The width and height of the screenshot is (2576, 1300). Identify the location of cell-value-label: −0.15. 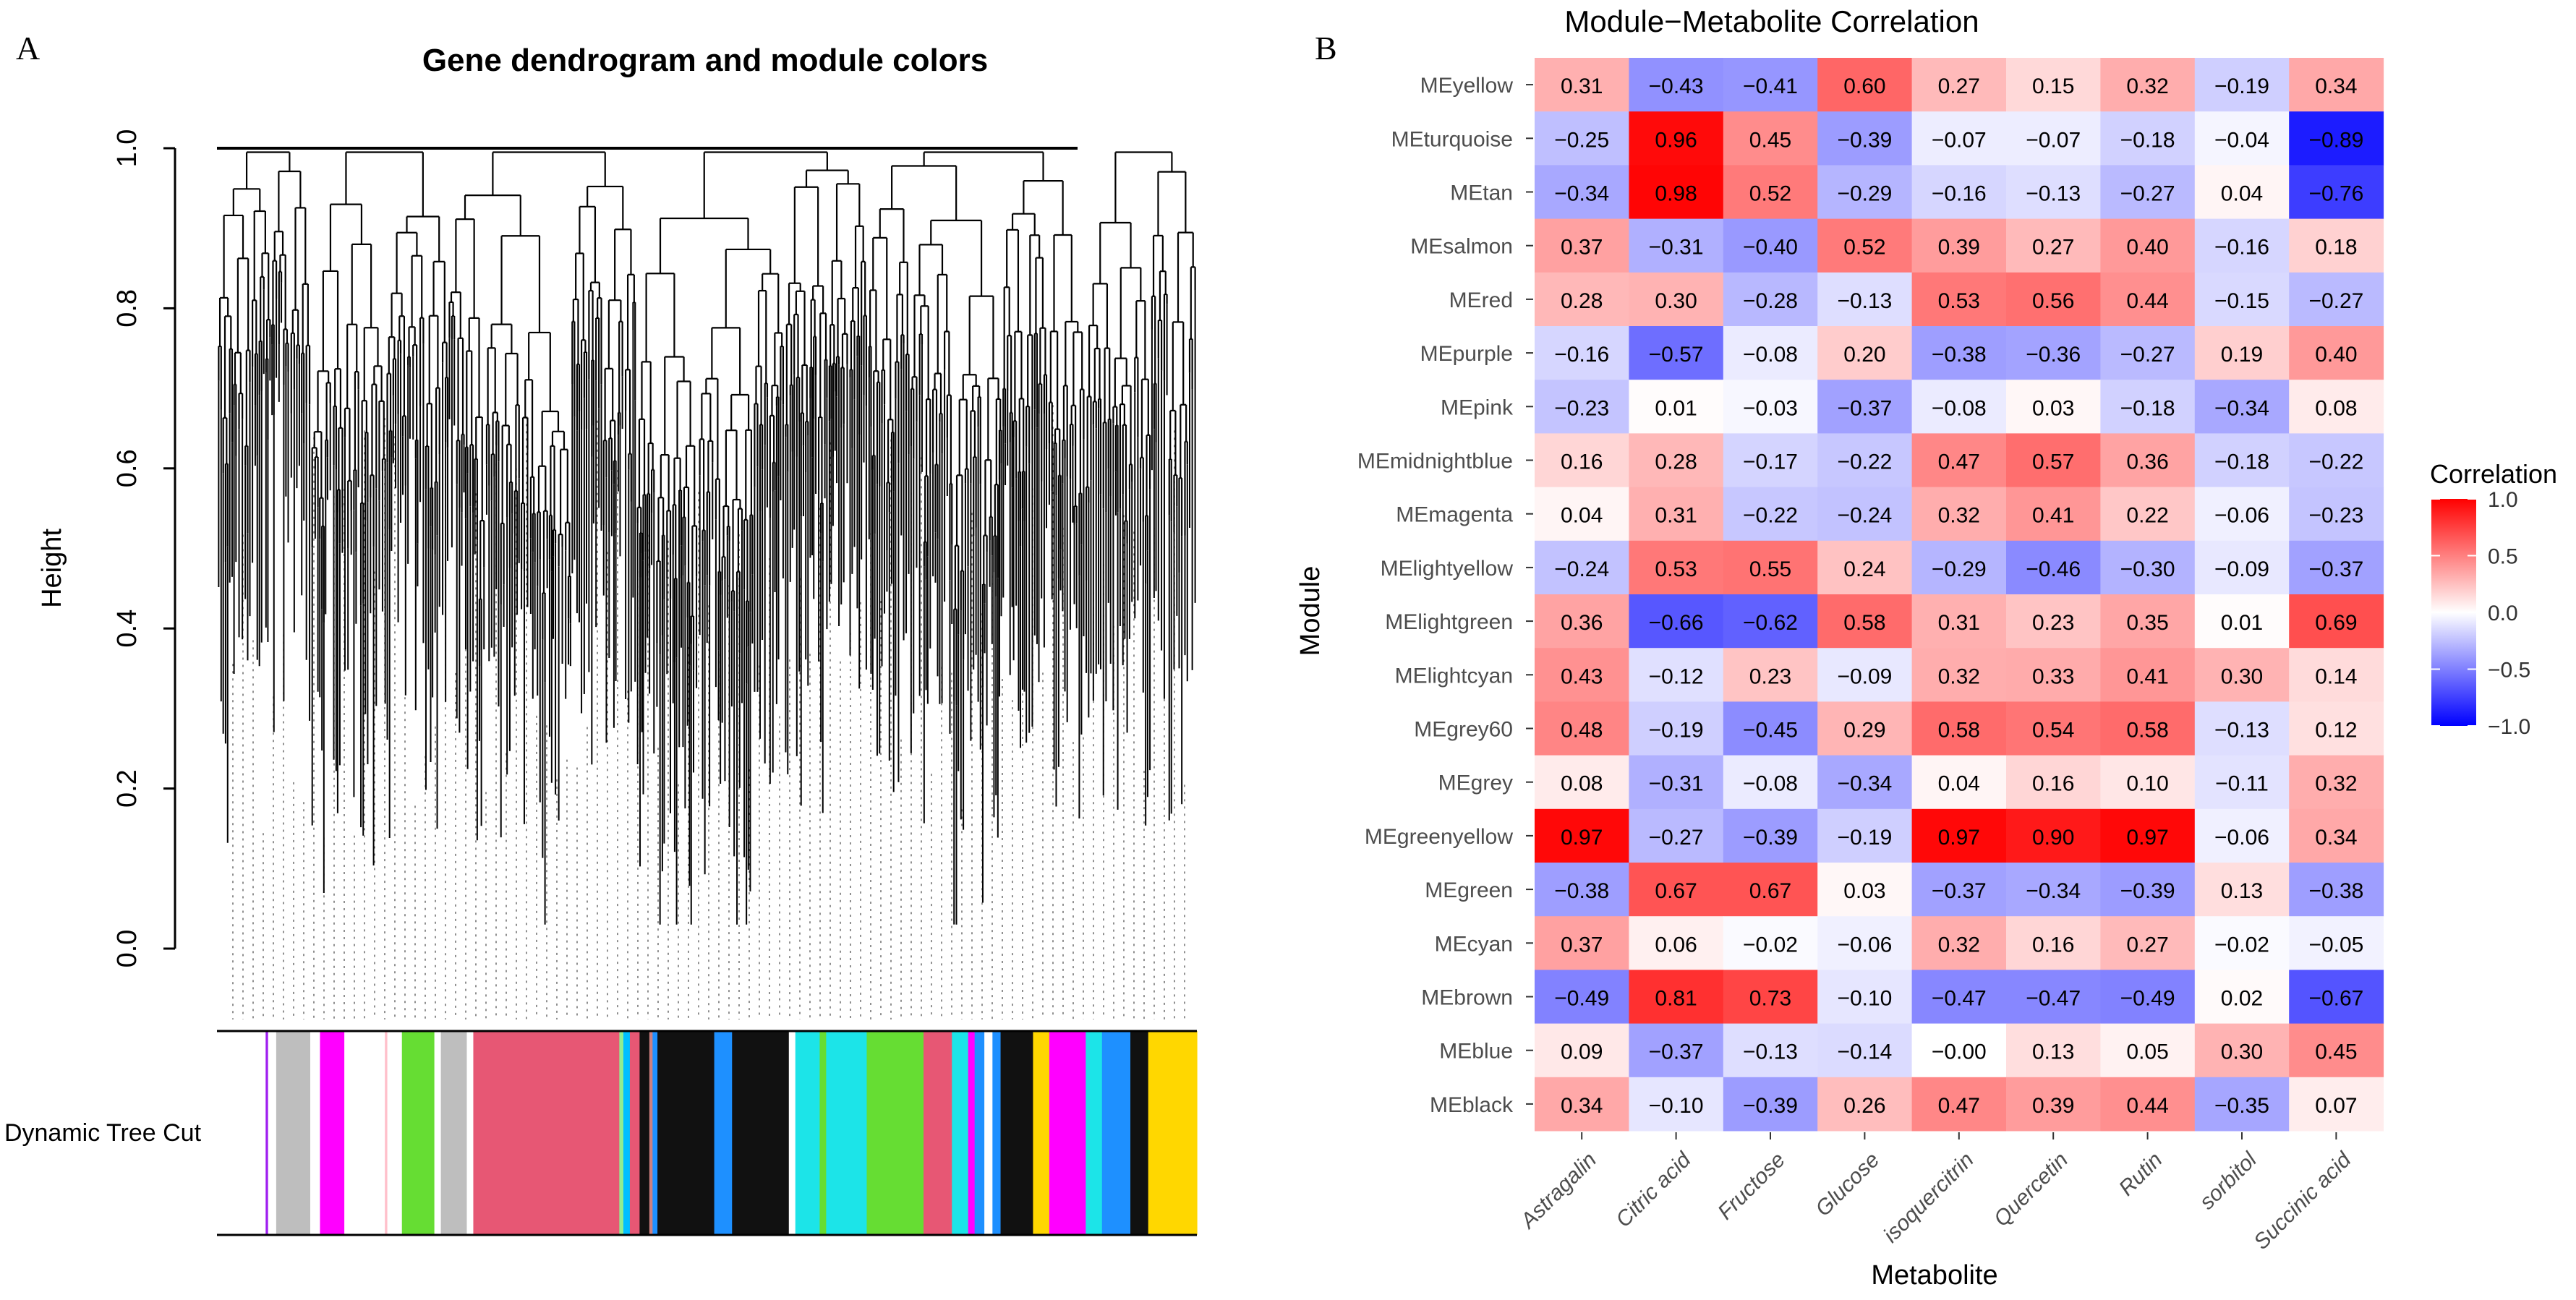
(2241, 301).